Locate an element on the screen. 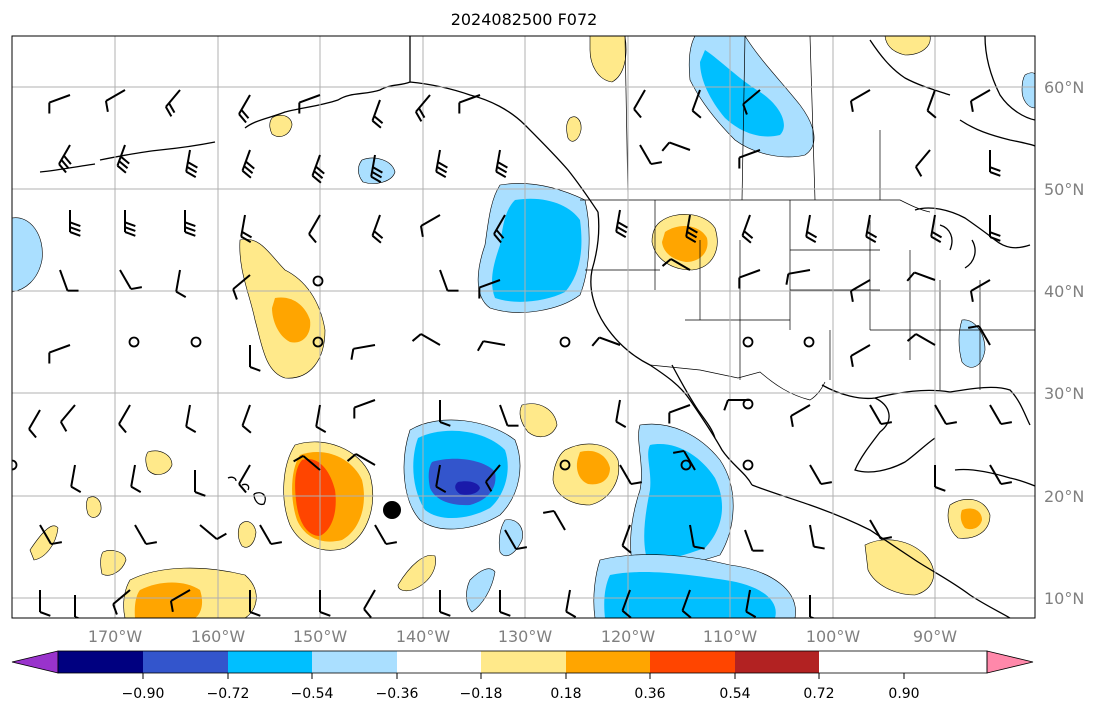 The height and width of the screenshot is (712, 1105). lat-label: 10°N is located at coordinates (1064, 598).